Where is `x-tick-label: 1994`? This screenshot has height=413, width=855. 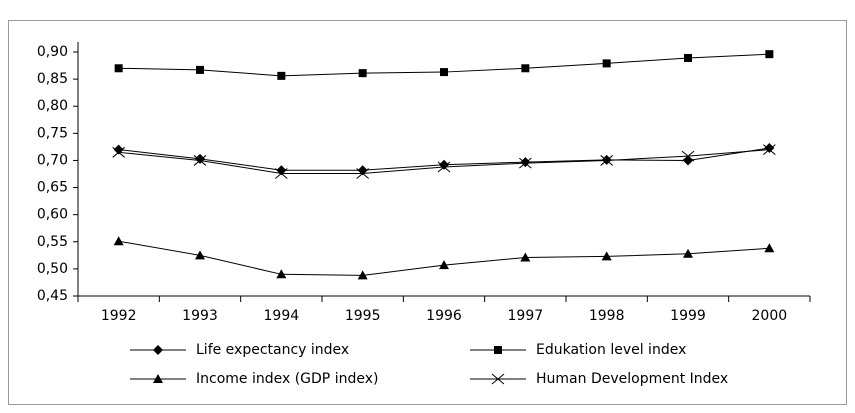 x-tick-label: 1994 is located at coordinates (282, 316).